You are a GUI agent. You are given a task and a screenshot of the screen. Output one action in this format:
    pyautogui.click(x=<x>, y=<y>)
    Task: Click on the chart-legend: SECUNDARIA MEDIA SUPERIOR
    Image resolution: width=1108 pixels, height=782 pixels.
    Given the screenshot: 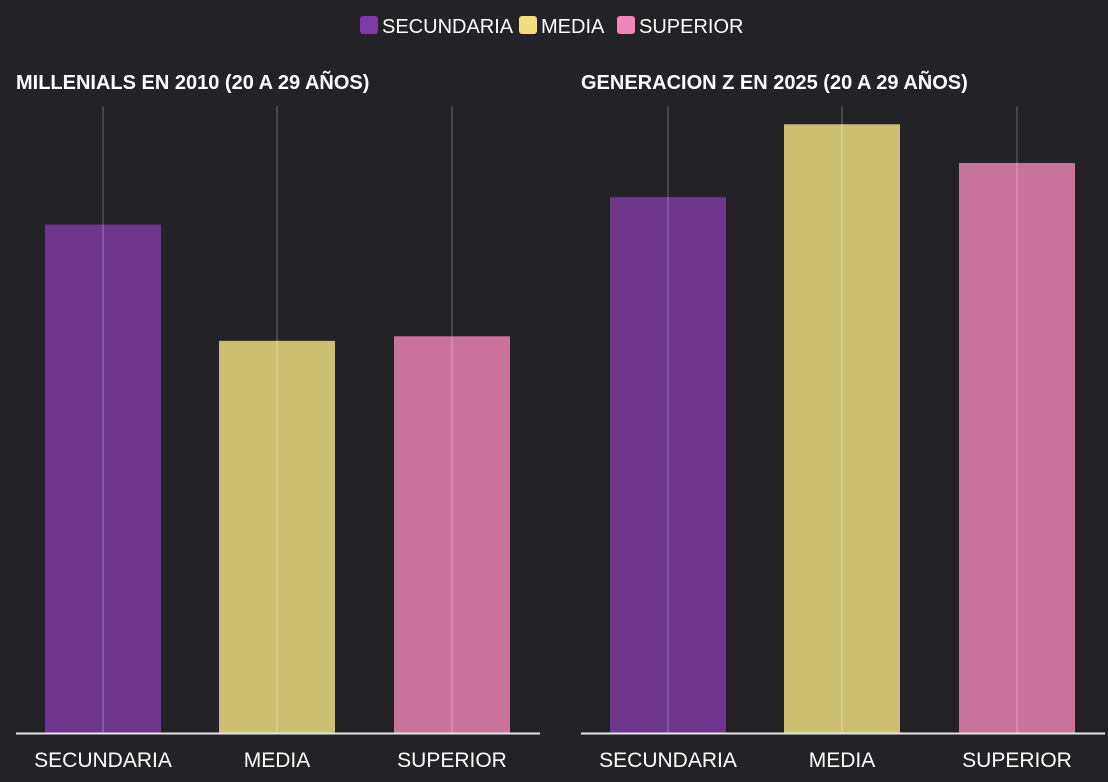 What is the action you would take?
    pyautogui.click(x=551, y=27)
    